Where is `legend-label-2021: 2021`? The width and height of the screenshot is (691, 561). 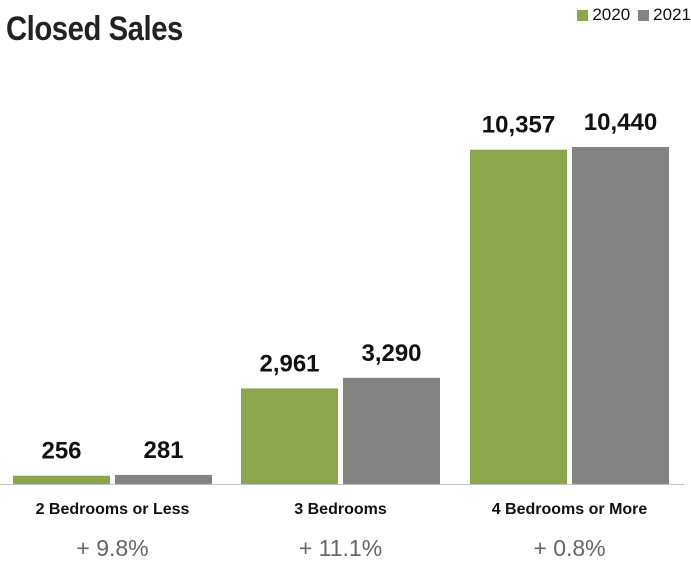
legend-label-2021: 2021 is located at coordinates (672, 14).